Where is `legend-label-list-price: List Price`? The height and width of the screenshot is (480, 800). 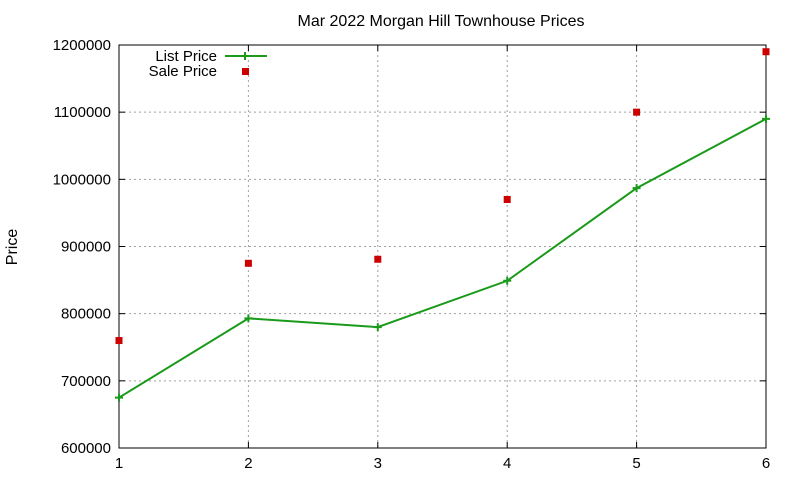
legend-label-list-price: List Price is located at coordinates (186, 56).